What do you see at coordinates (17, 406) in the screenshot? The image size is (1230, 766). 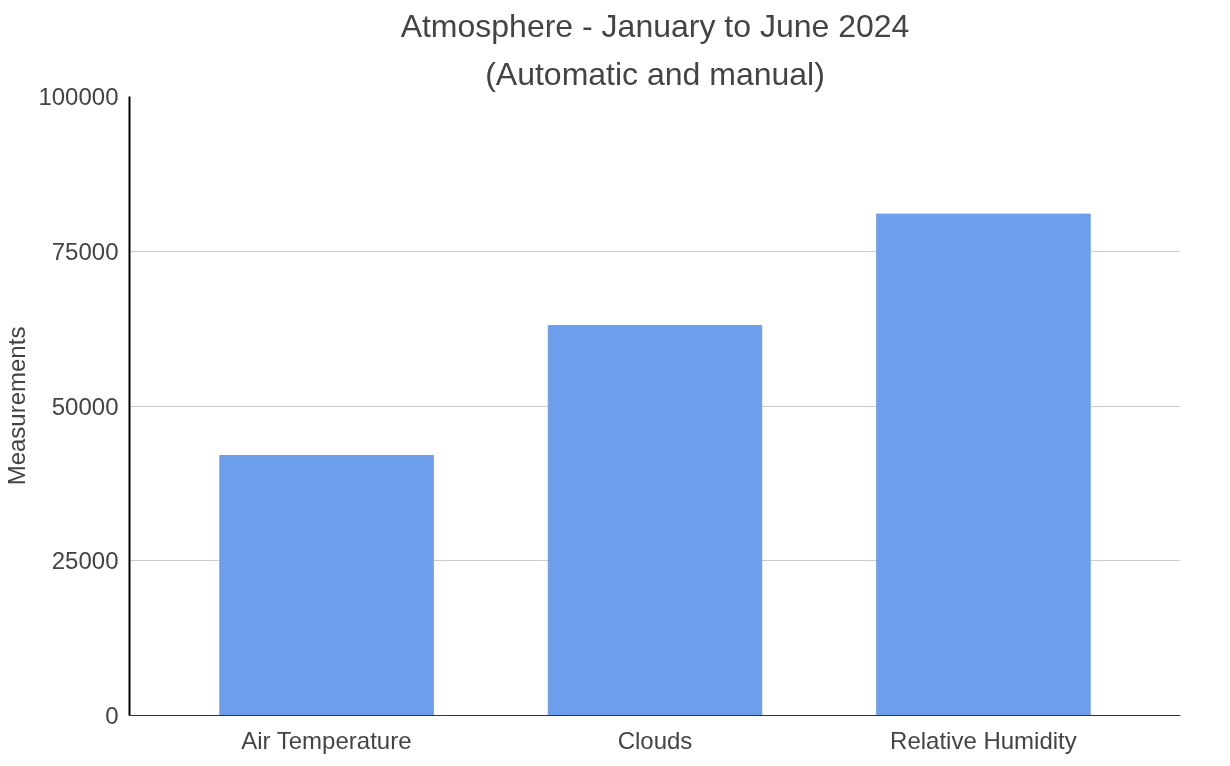 I see `y-axis-title: Measurements` at bounding box center [17, 406].